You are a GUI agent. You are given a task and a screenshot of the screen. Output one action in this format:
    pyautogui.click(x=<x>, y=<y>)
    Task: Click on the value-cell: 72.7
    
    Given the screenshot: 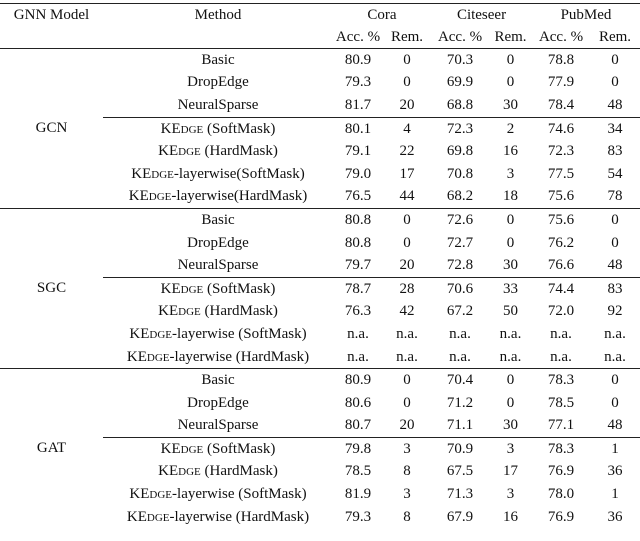 What is the action you would take?
    pyautogui.click(x=460, y=242)
    